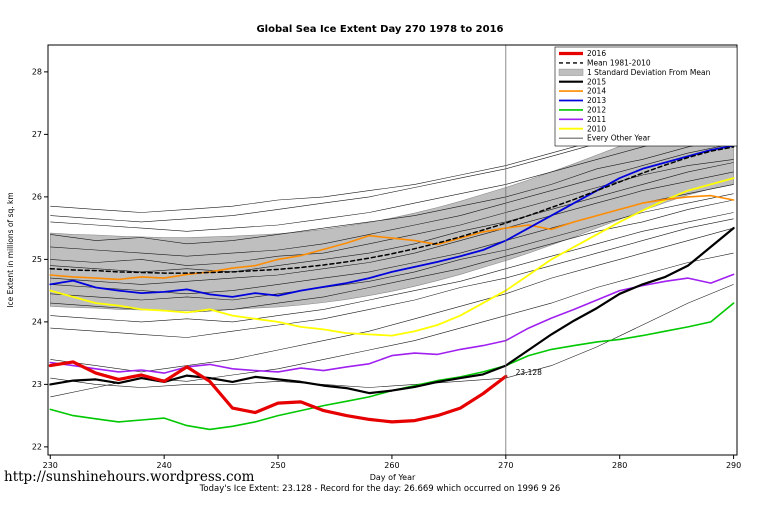  I want to click on y-tick-label: 26, so click(37, 196).